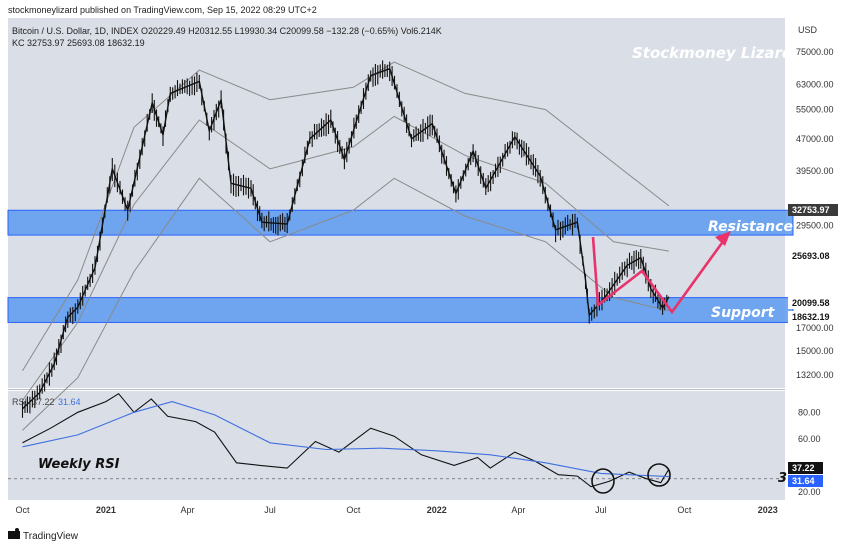 This screenshot has width=850, height=547. Describe the element at coordinates (661, 273) in the screenshot. I see `pink-projection-arrow` at that location.